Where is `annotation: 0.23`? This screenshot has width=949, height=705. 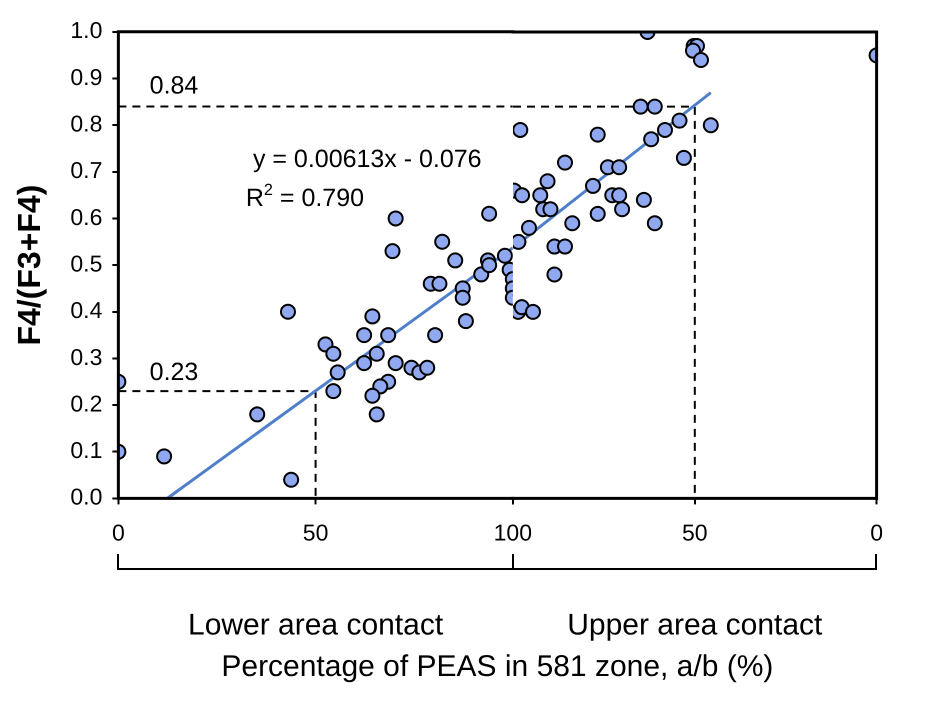 annotation: 0.23 is located at coordinates (174, 372).